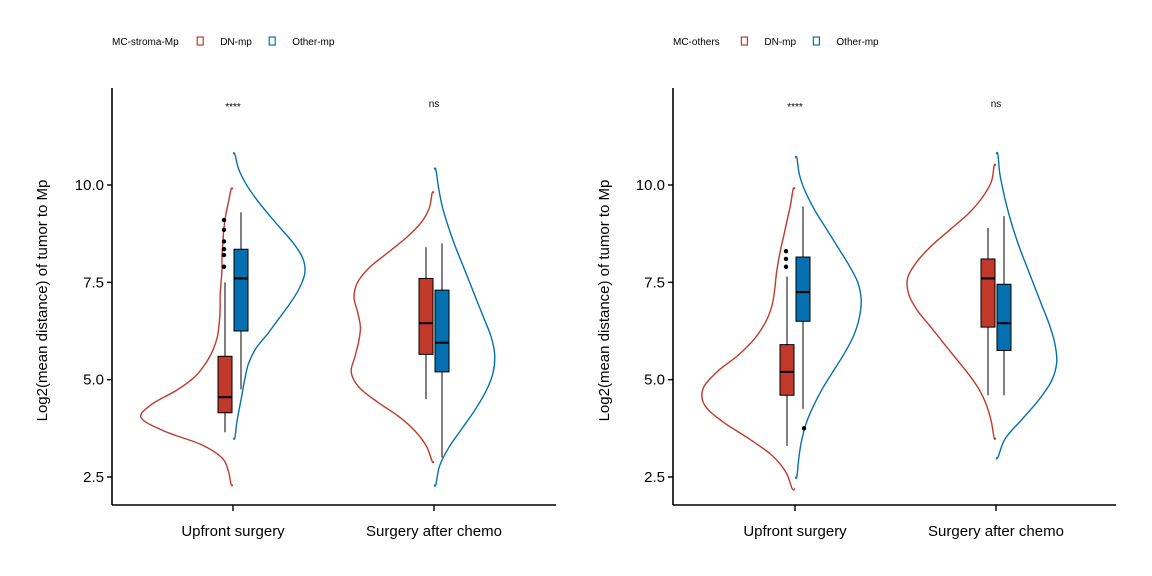 This screenshot has width=1152, height=576. I want to click on legend: MC-others DN-mp Other-mp, so click(776, 42).